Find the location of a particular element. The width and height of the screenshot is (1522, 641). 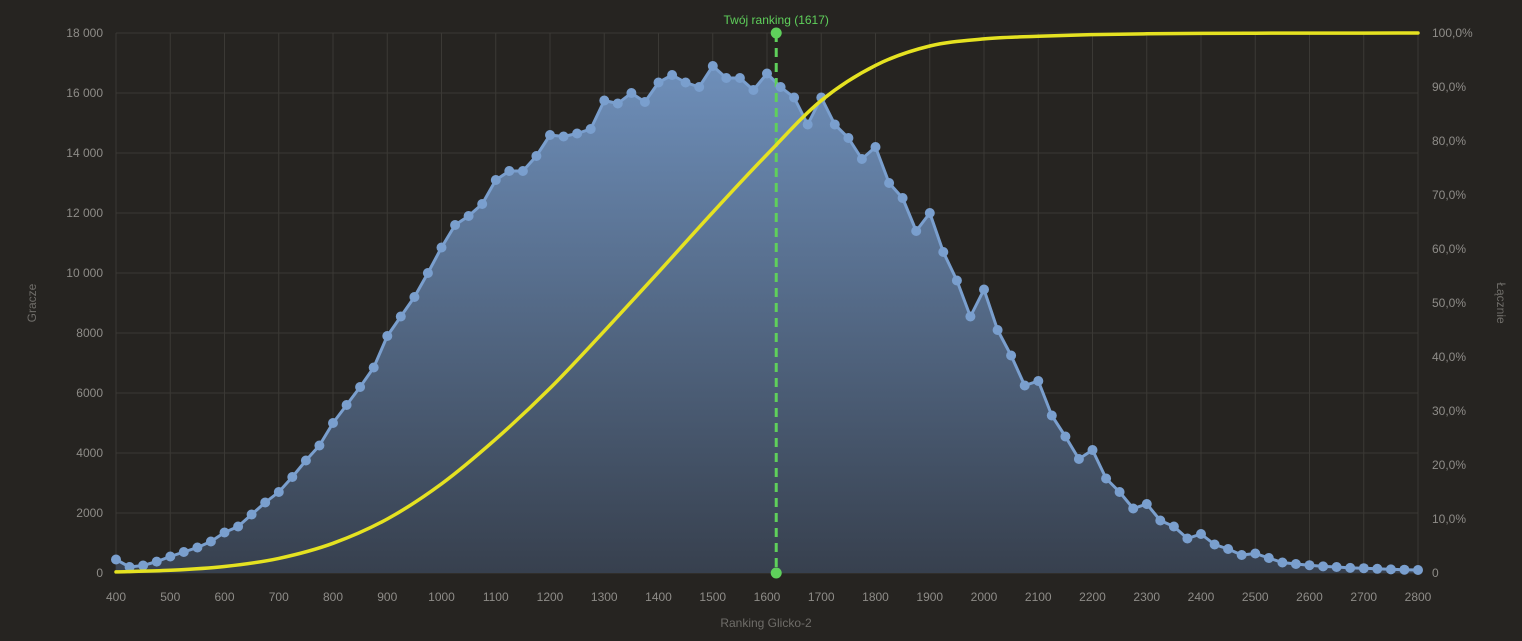

y2-tick-label: 80,0% is located at coordinates (1449, 141).